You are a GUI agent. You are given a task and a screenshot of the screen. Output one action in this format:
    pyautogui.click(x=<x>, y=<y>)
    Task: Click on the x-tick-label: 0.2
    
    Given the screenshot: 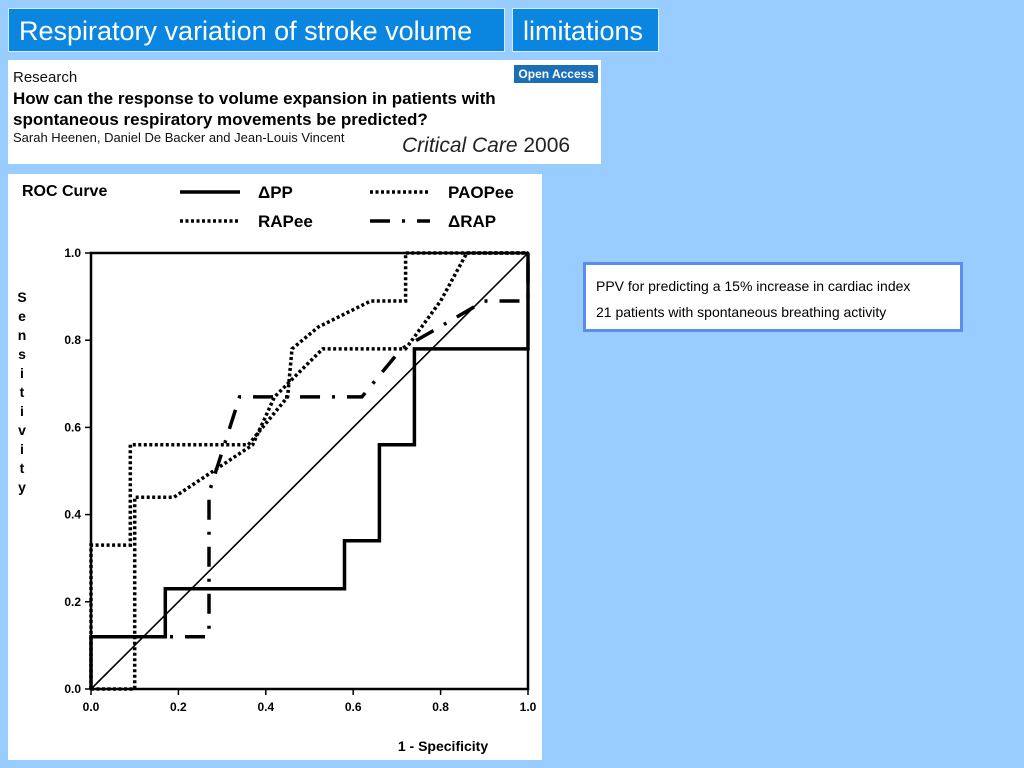 What is the action you would take?
    pyautogui.click(x=178, y=707)
    